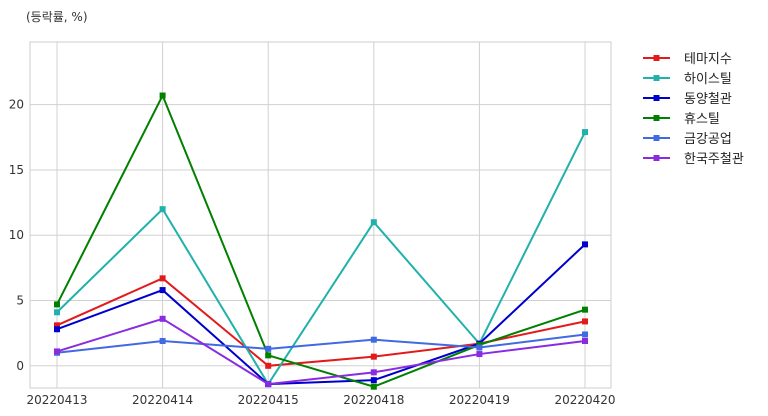 The height and width of the screenshot is (416, 768). What do you see at coordinates (20, 301) in the screenshot?
I see `y-tick-label: 5` at bounding box center [20, 301].